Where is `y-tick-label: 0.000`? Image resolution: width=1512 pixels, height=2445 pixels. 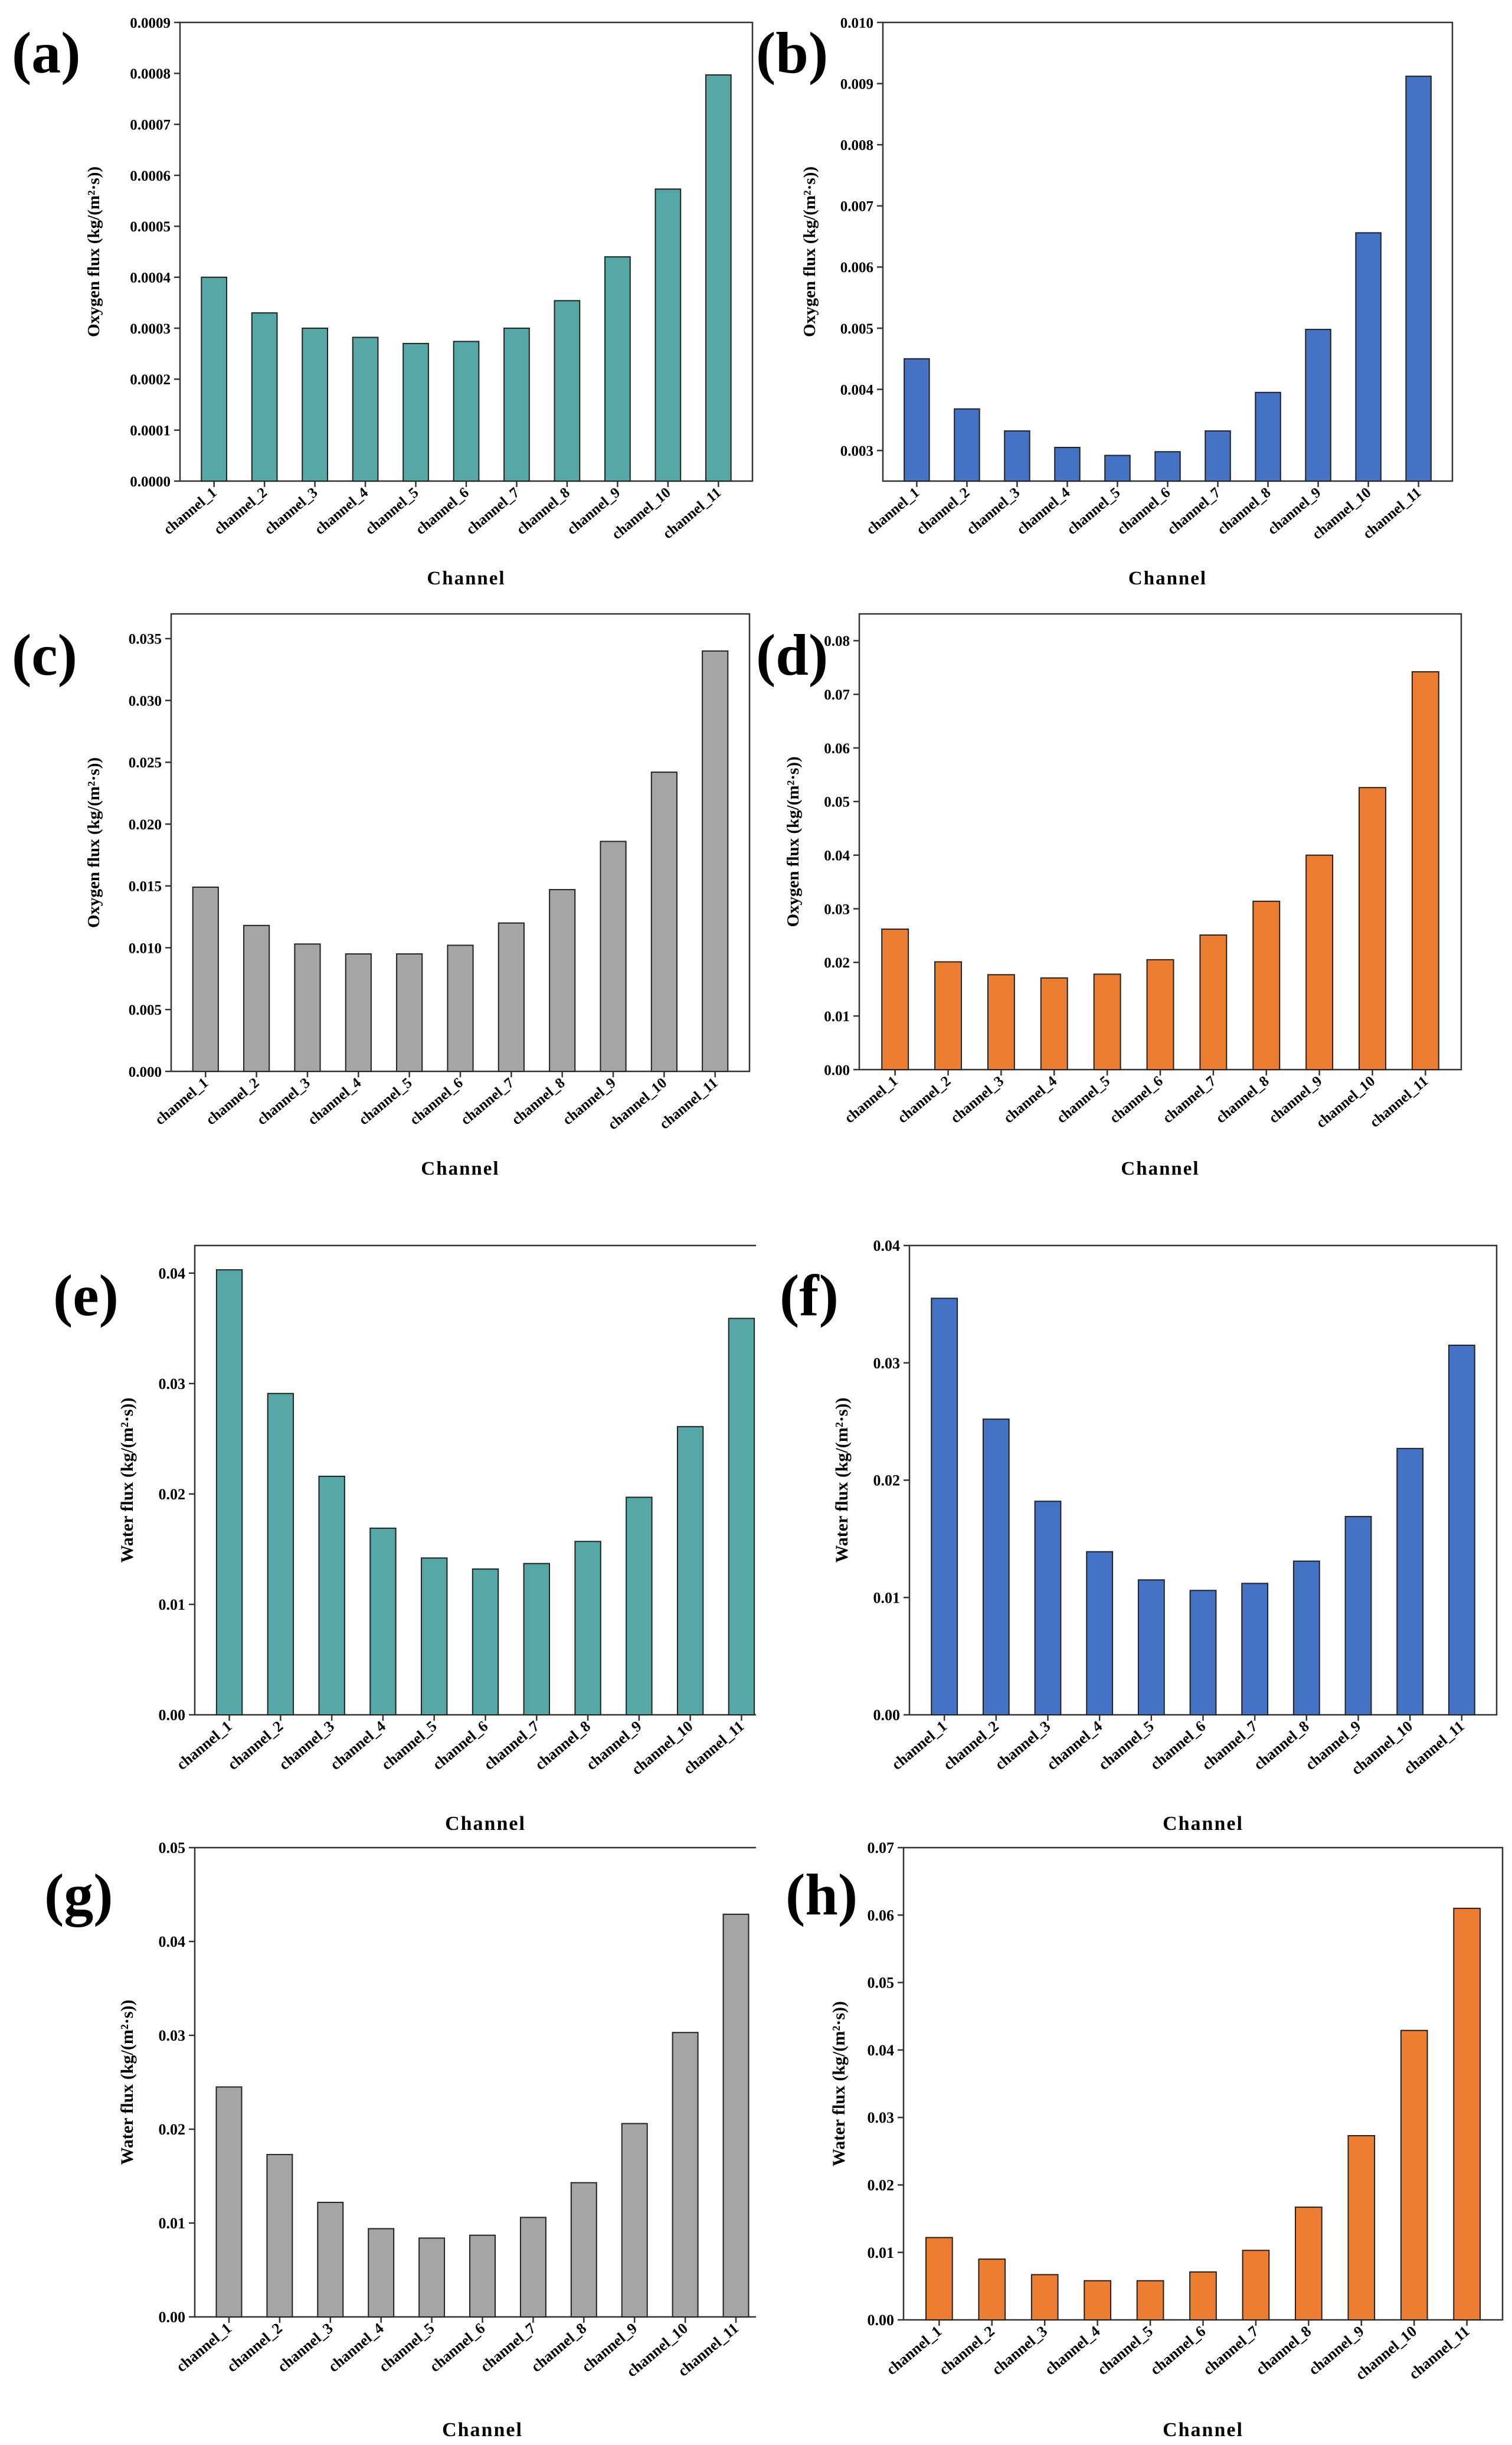 y-tick-label: 0.000 is located at coordinates (145, 1072).